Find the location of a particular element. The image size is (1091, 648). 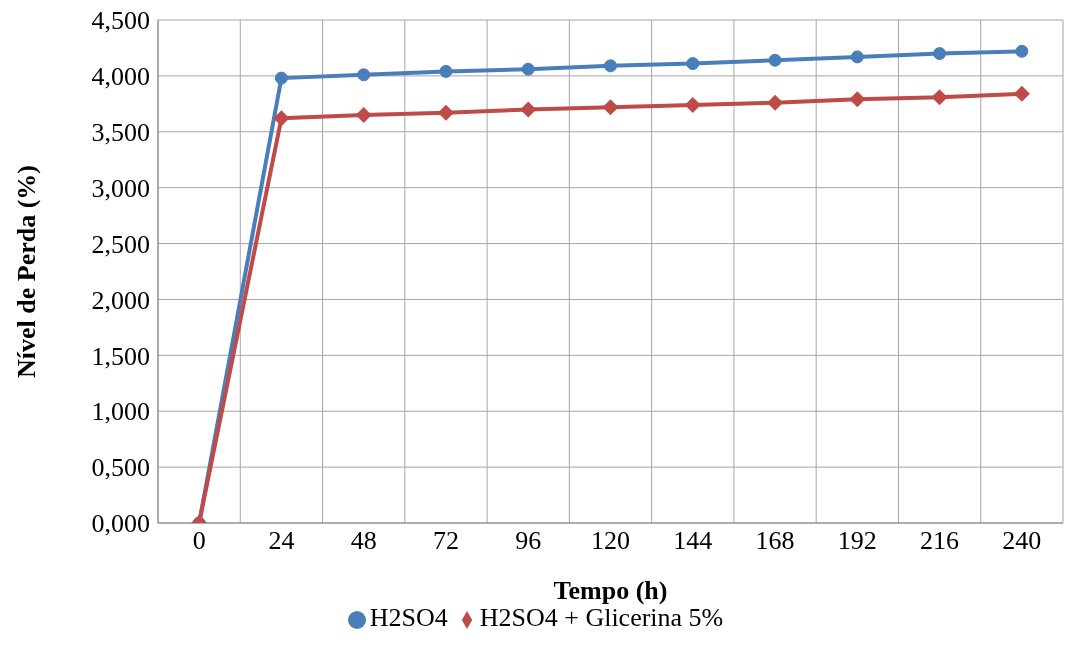

x-tick-label: 24 is located at coordinates (281, 541).